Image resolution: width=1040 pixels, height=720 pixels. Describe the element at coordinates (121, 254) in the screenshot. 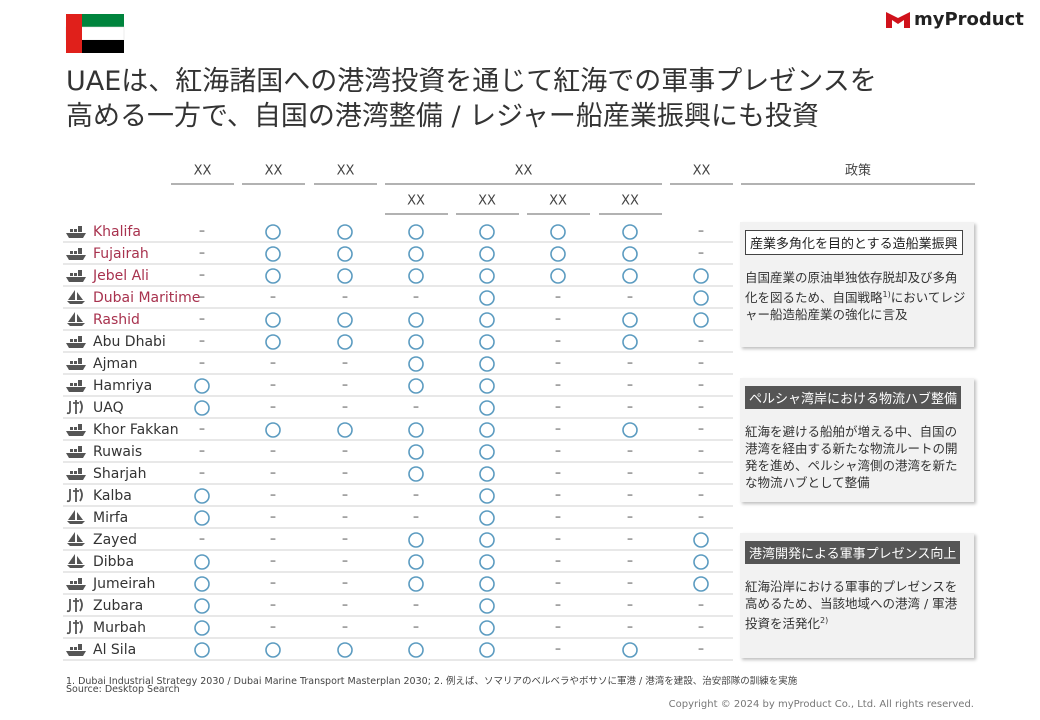

I see `port-name: Fujairah` at that location.